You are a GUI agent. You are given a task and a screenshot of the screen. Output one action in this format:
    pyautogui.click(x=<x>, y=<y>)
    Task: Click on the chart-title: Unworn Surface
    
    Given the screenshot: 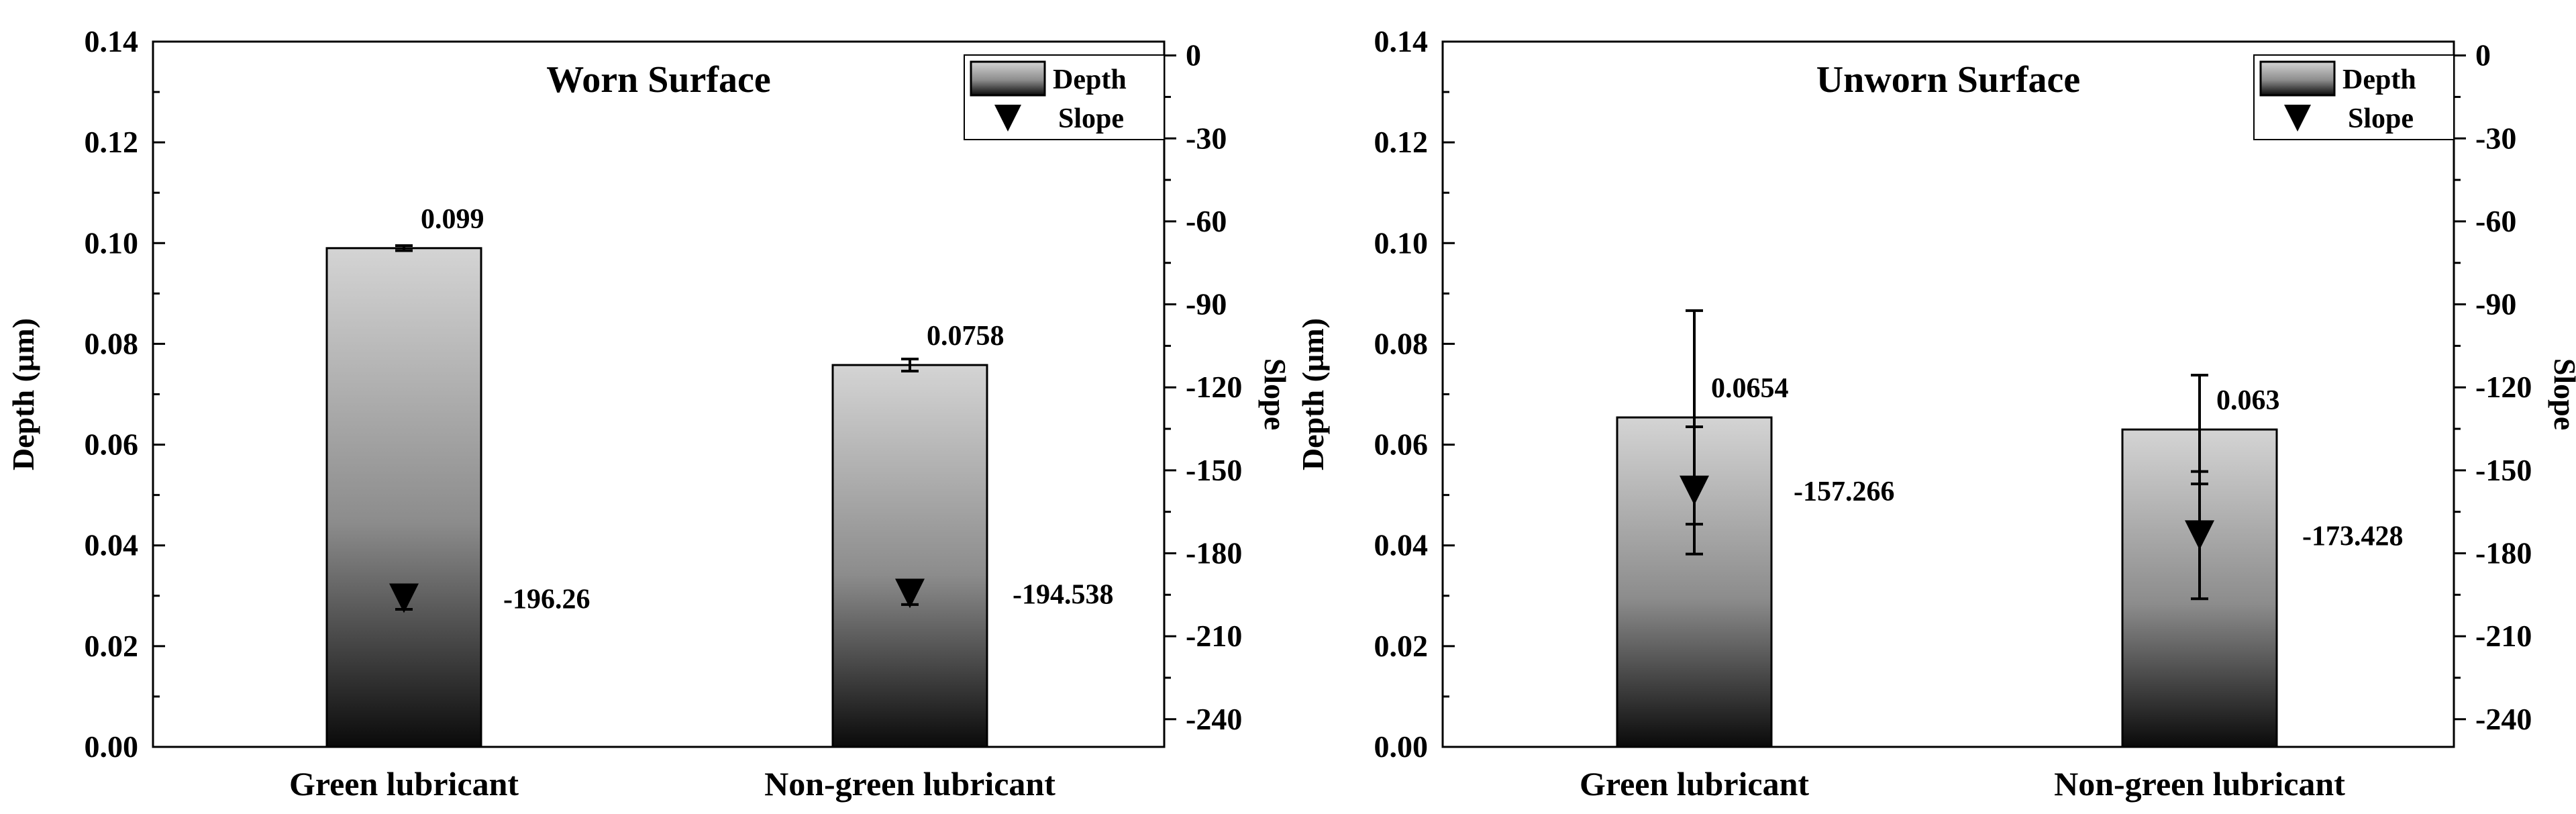 What is the action you would take?
    pyautogui.click(x=1948, y=80)
    